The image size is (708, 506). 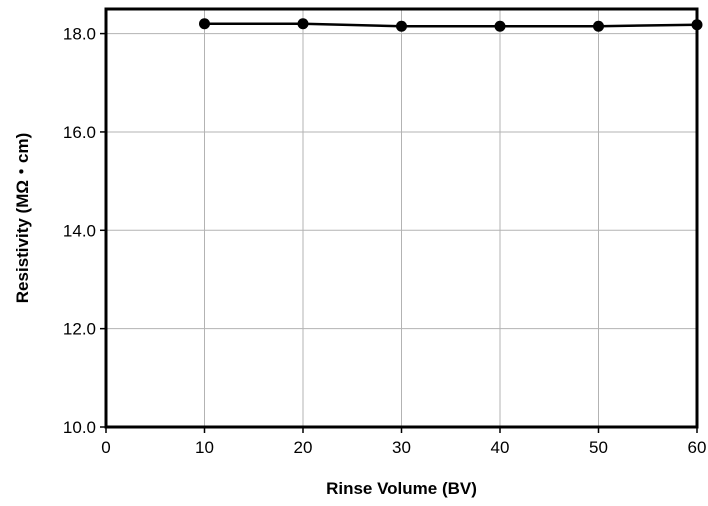 I want to click on series-line, so click(x=451, y=25).